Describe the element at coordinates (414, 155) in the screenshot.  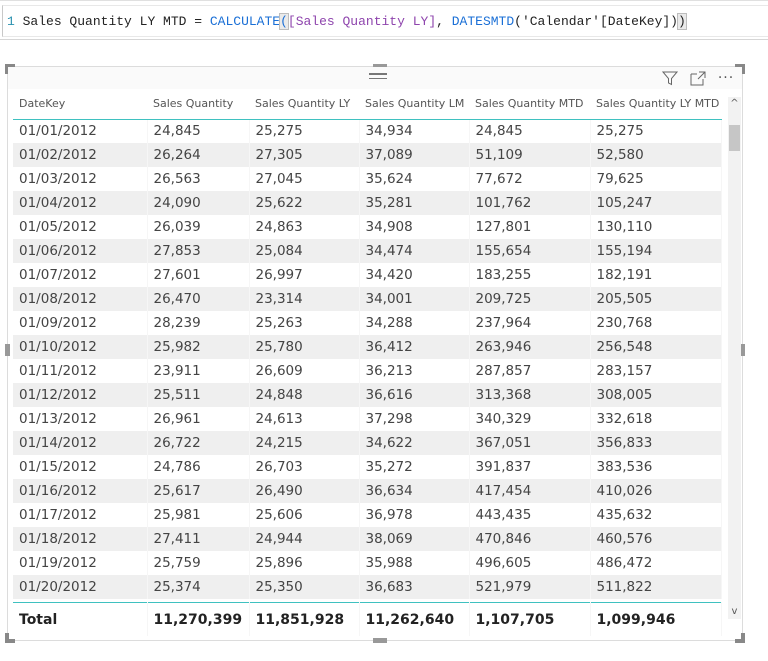
I see `cell-sales-quantity-lm: 37,089` at that location.